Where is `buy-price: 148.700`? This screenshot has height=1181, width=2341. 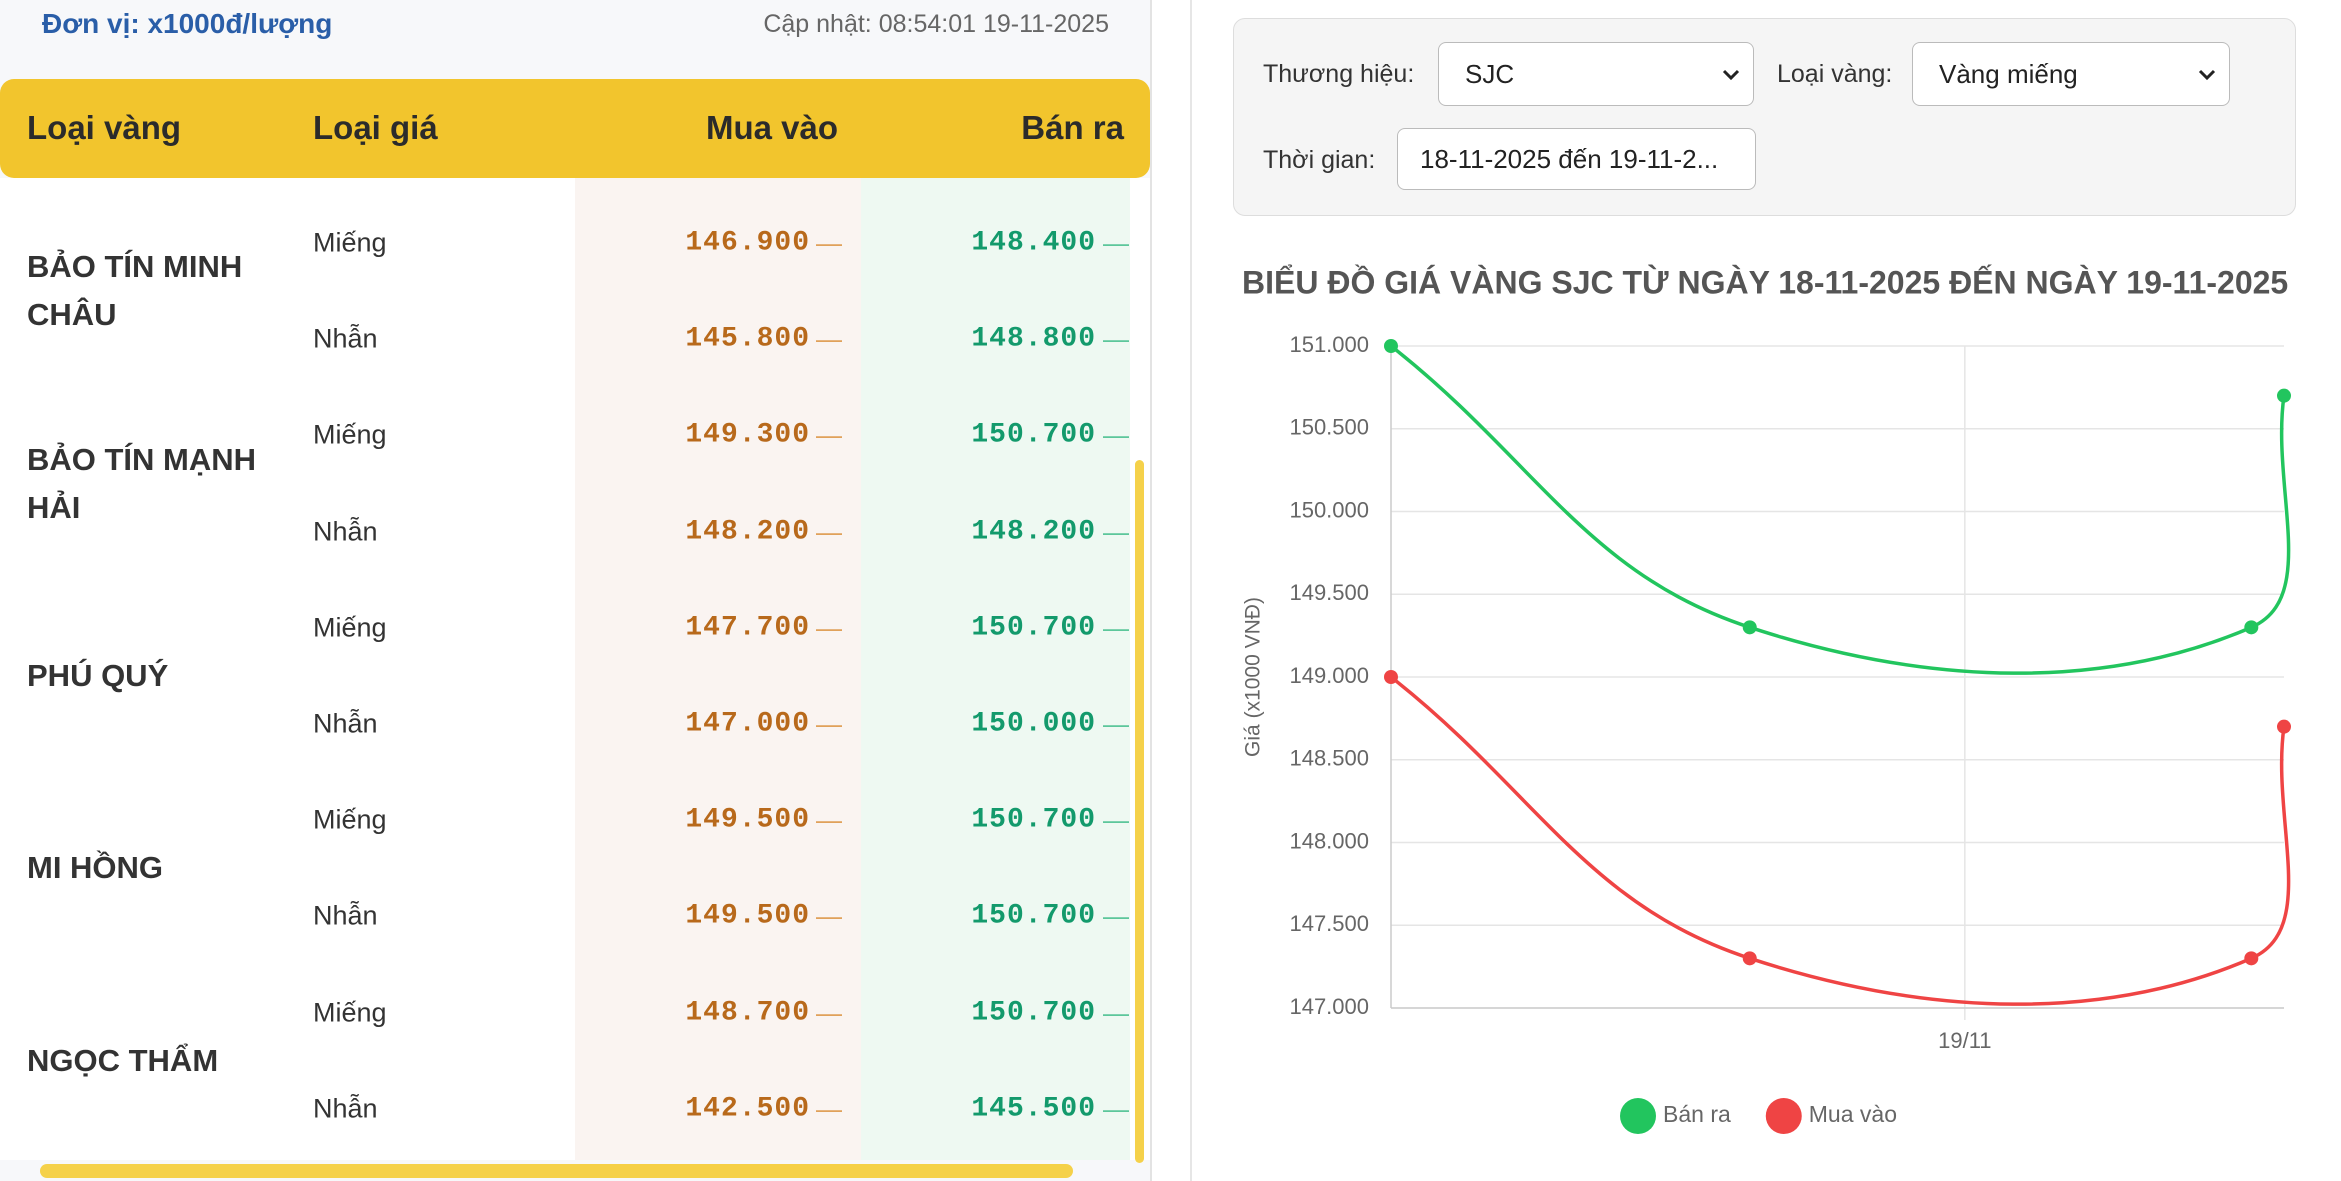 buy-price: 148.700 is located at coordinates (747, 1013).